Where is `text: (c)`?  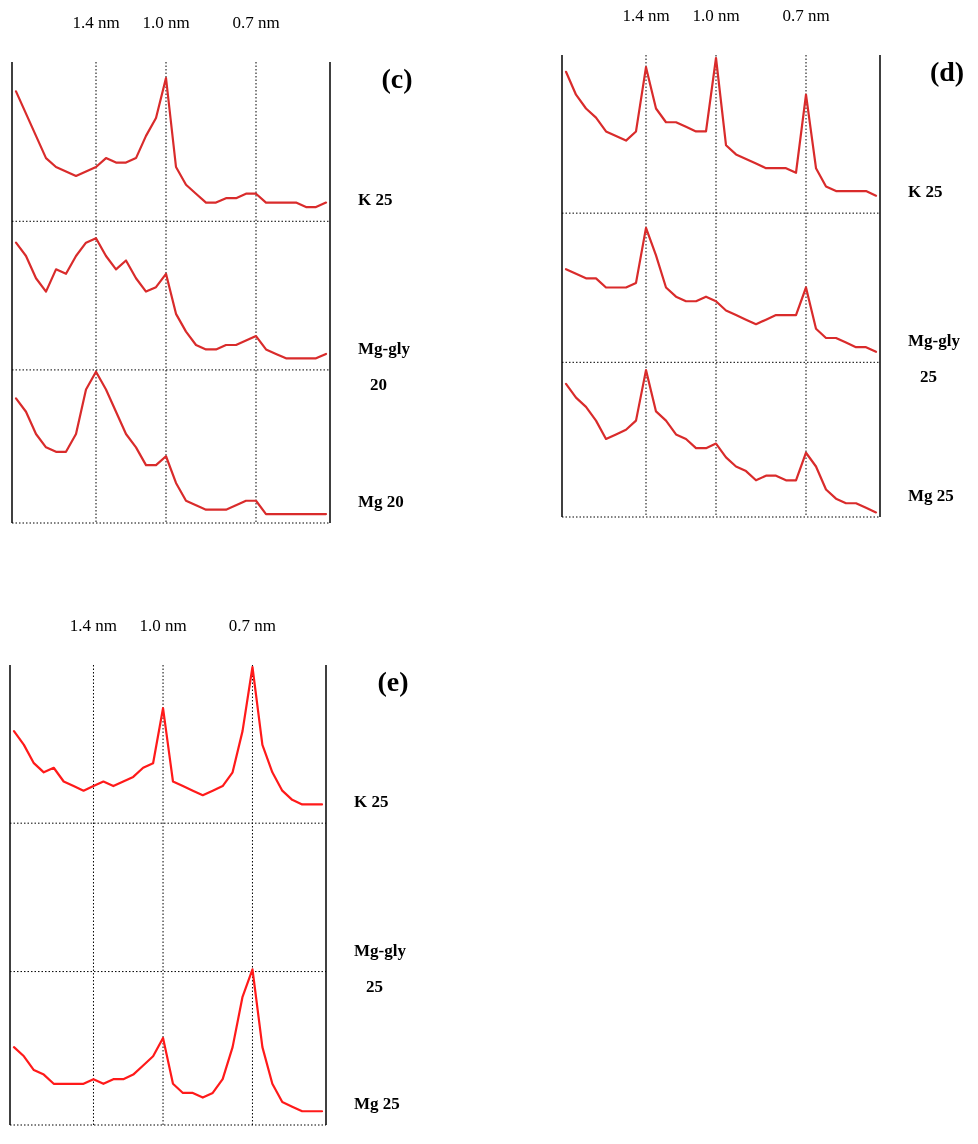
text: (c) is located at coordinates (397, 78).